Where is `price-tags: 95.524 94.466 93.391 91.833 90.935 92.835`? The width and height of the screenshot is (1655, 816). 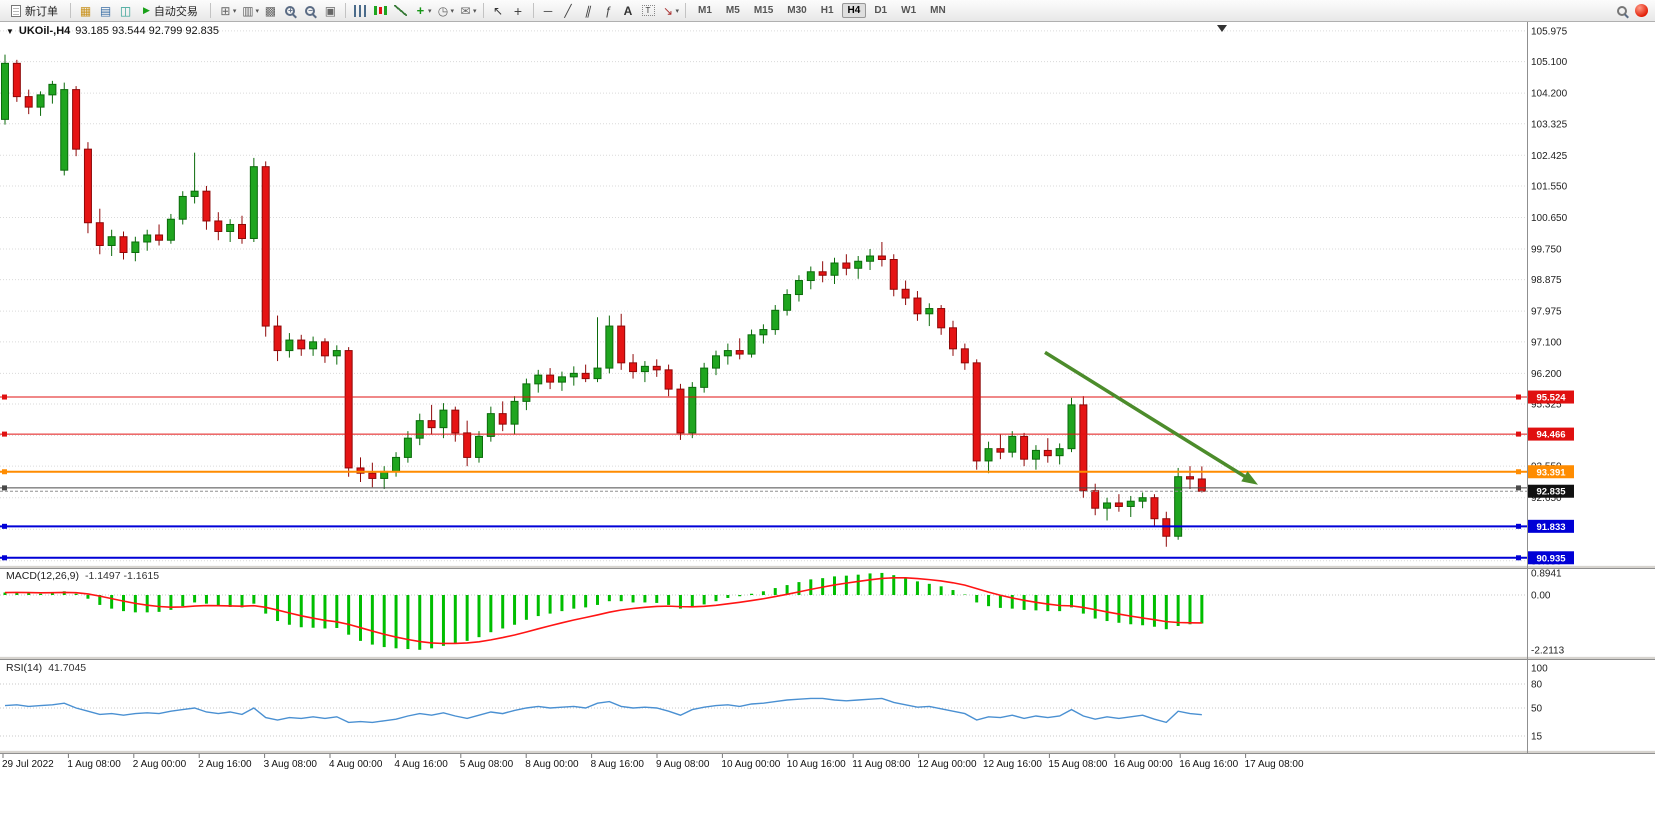
price-tags: 95.524 94.466 93.391 91.833 90.935 92.835 is located at coordinates (1551, 477).